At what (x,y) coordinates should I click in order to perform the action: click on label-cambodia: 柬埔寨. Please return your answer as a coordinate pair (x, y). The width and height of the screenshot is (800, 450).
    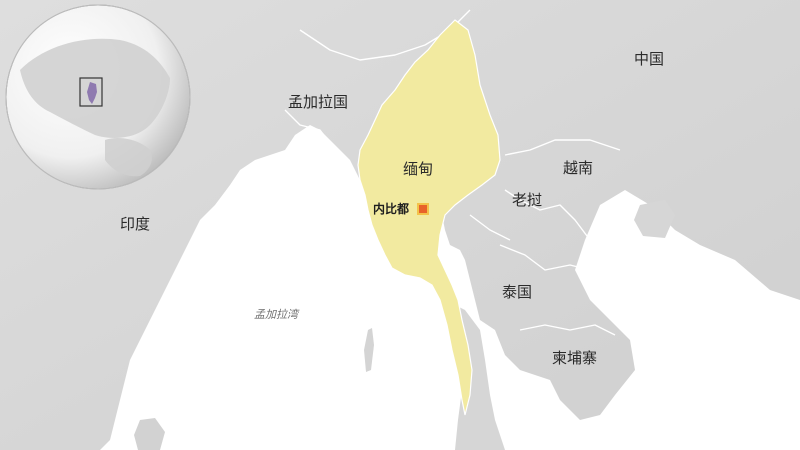
    Looking at the image, I should click on (575, 358).